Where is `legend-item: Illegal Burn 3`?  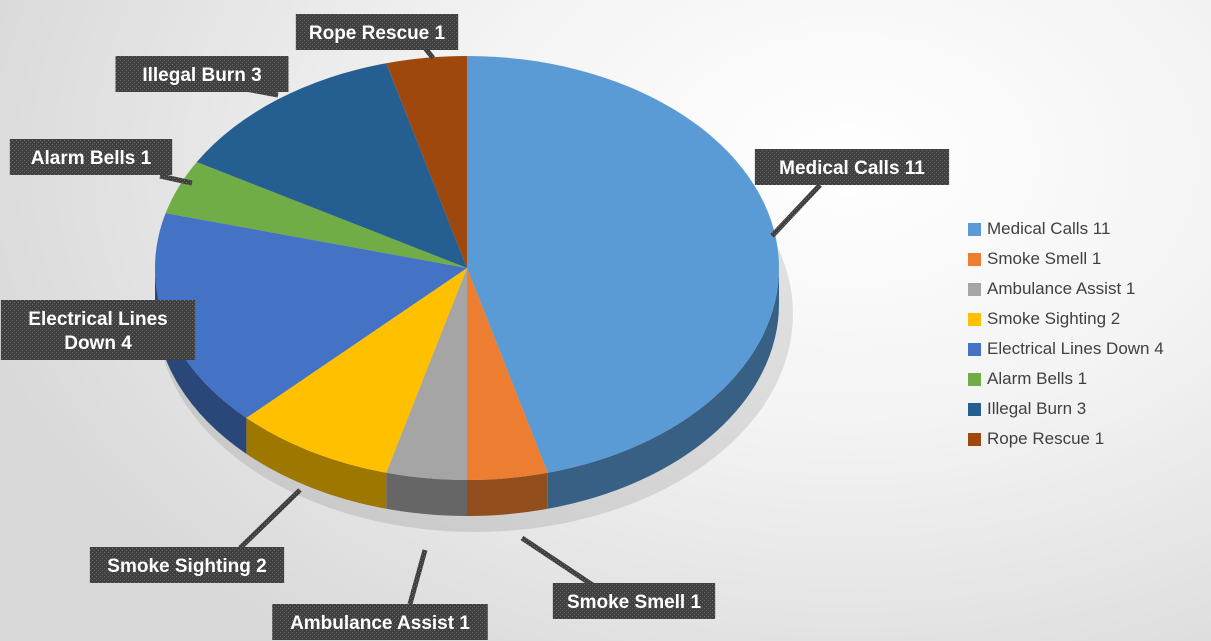
legend-item: Illegal Burn 3 is located at coordinates (1066, 409).